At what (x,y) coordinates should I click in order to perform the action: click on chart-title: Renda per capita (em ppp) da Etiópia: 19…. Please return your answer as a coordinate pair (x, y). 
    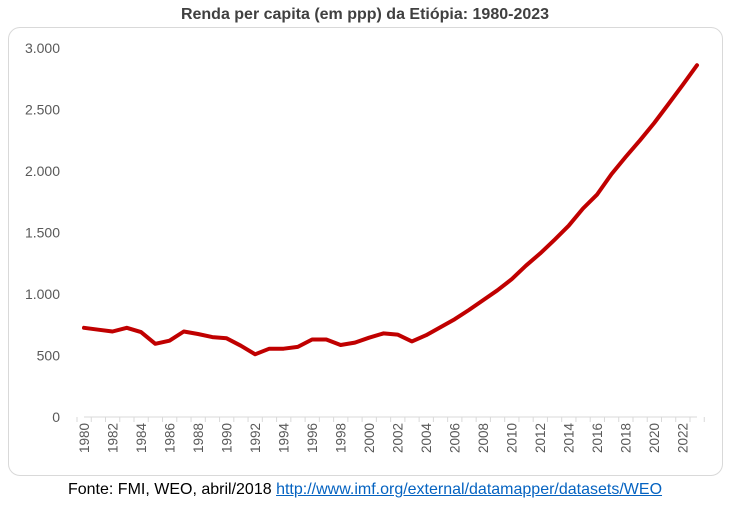
    Looking at the image, I should click on (365, 14).